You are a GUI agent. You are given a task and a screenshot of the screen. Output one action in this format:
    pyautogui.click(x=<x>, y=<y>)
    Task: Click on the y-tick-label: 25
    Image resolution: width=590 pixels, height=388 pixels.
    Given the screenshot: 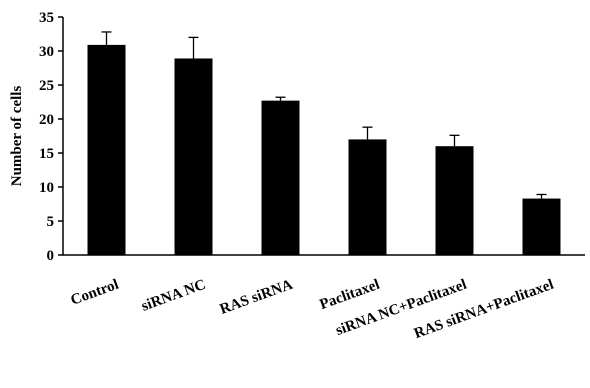 What is the action you would take?
    pyautogui.click(x=46, y=86)
    